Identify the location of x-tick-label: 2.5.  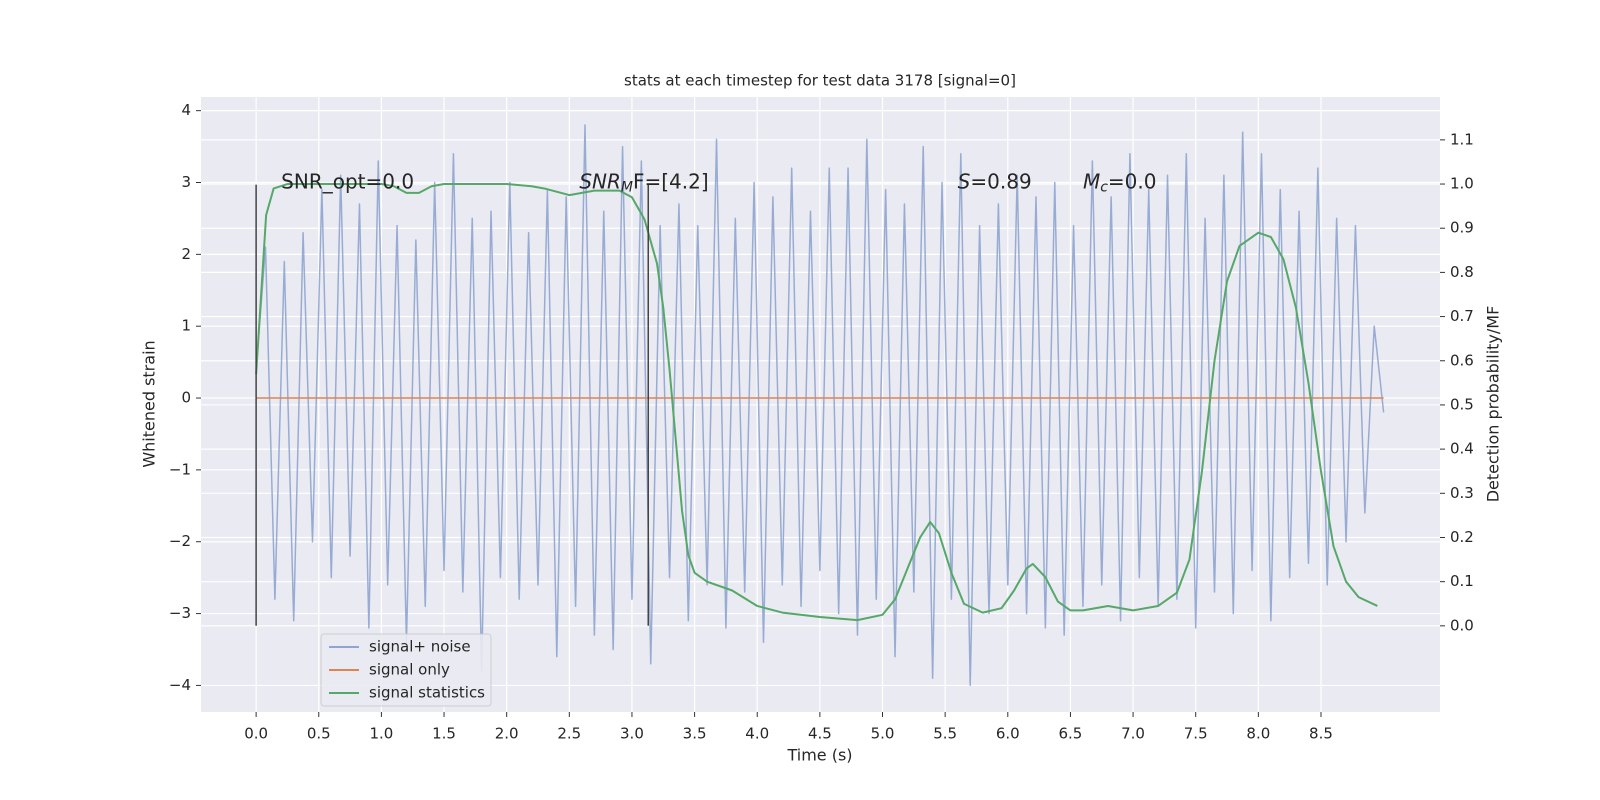
(569, 734).